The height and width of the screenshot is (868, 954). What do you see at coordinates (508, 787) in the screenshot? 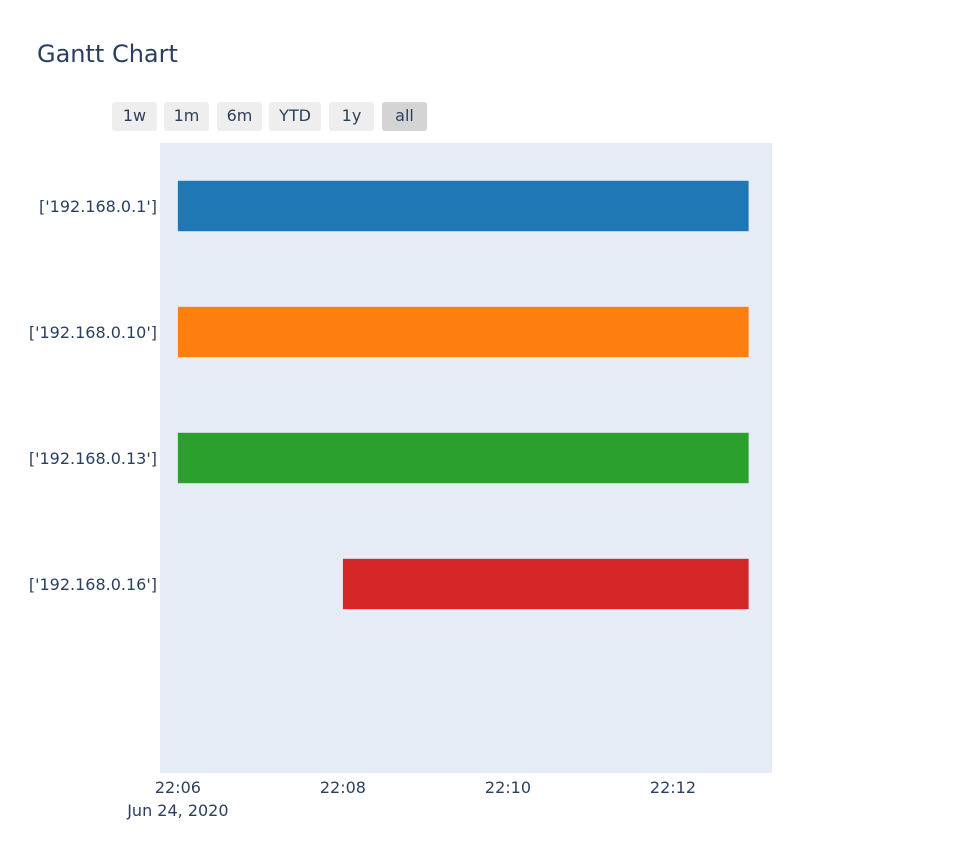
I see `x-tick-label: 22:10` at bounding box center [508, 787].